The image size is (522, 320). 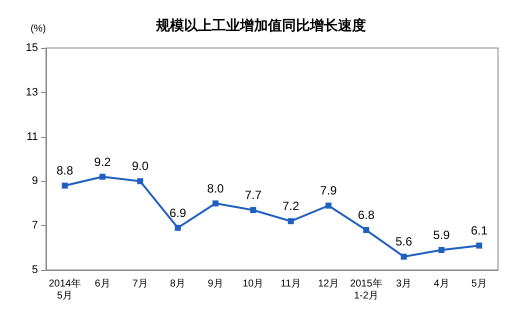 I want to click on data-label: 6.8, so click(x=366, y=215).